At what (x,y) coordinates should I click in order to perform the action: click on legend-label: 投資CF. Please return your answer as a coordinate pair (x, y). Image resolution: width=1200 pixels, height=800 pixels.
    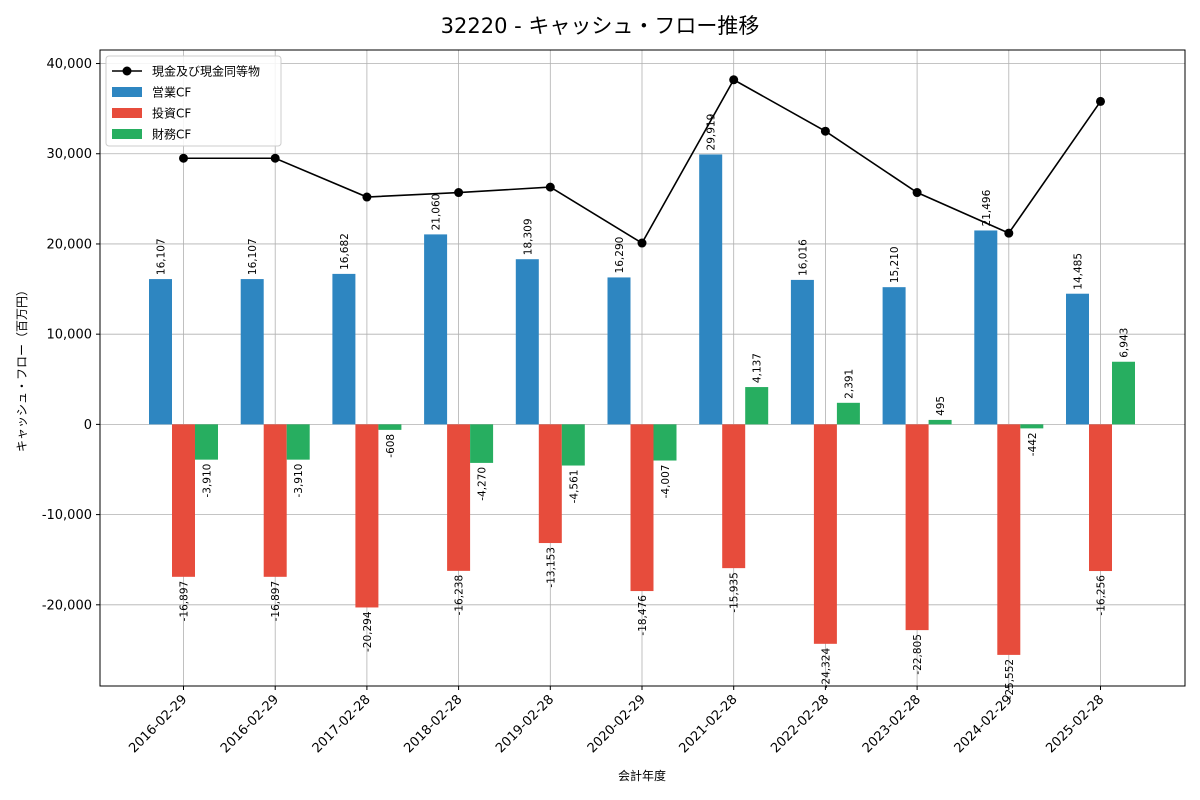
    Looking at the image, I should click on (171, 113).